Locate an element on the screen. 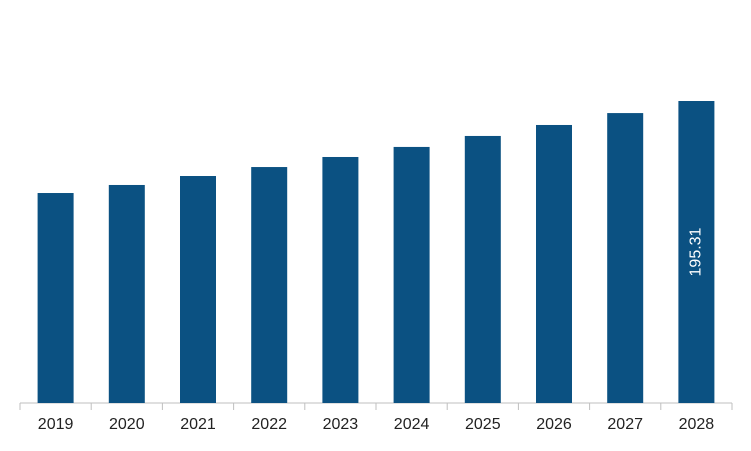  x-tick-label: 2020 is located at coordinates (127, 424).